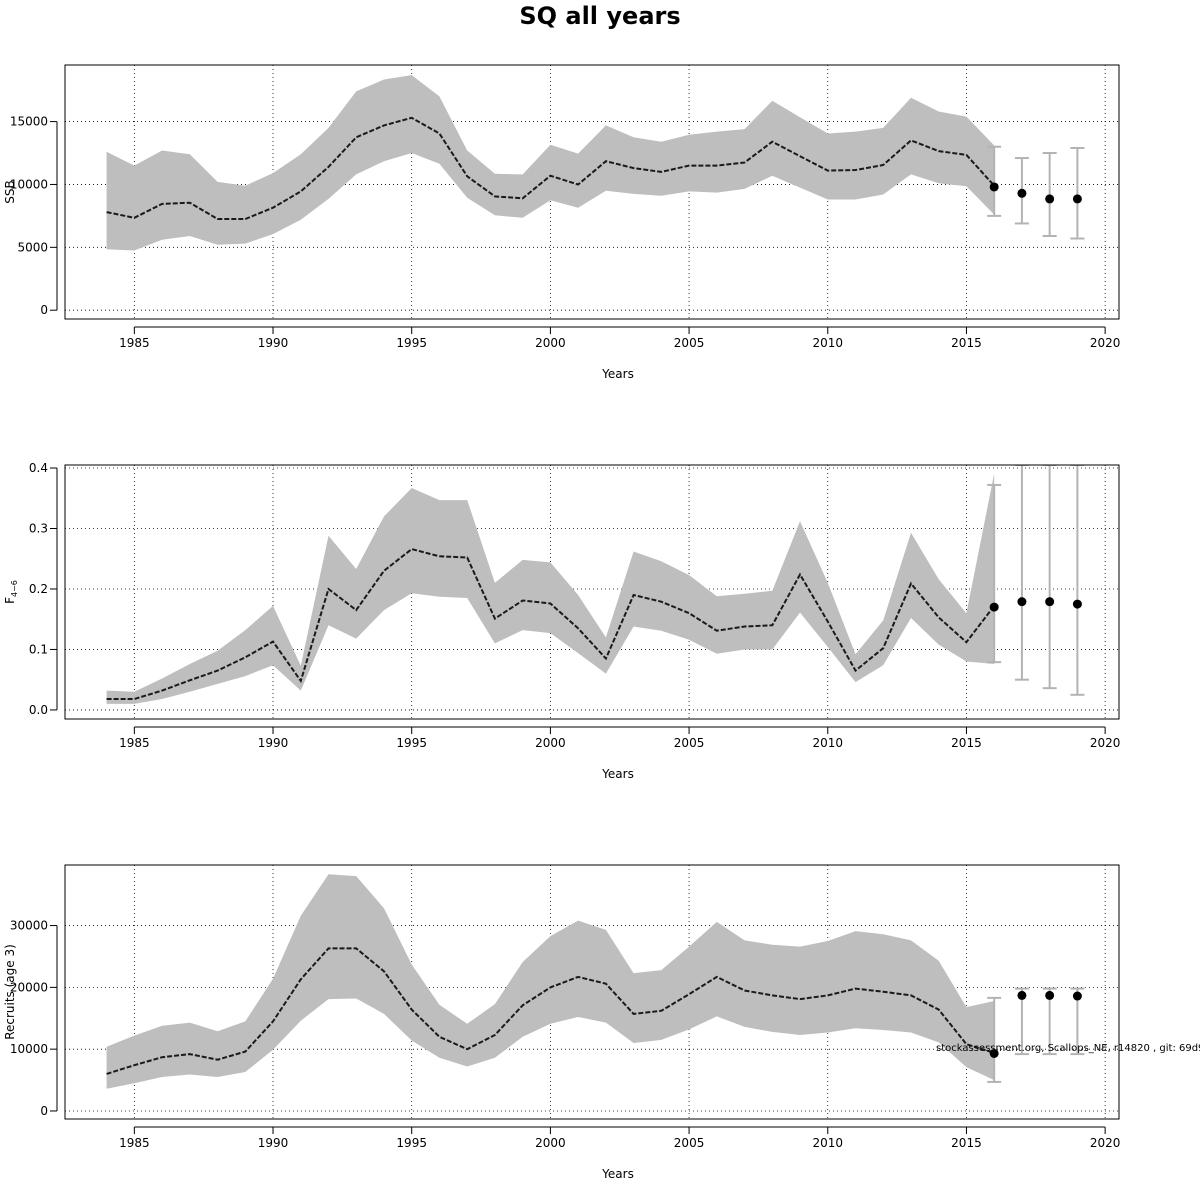  What do you see at coordinates (827, 343) in the screenshot?
I see `ssb-x-tick-label: 2010` at bounding box center [827, 343].